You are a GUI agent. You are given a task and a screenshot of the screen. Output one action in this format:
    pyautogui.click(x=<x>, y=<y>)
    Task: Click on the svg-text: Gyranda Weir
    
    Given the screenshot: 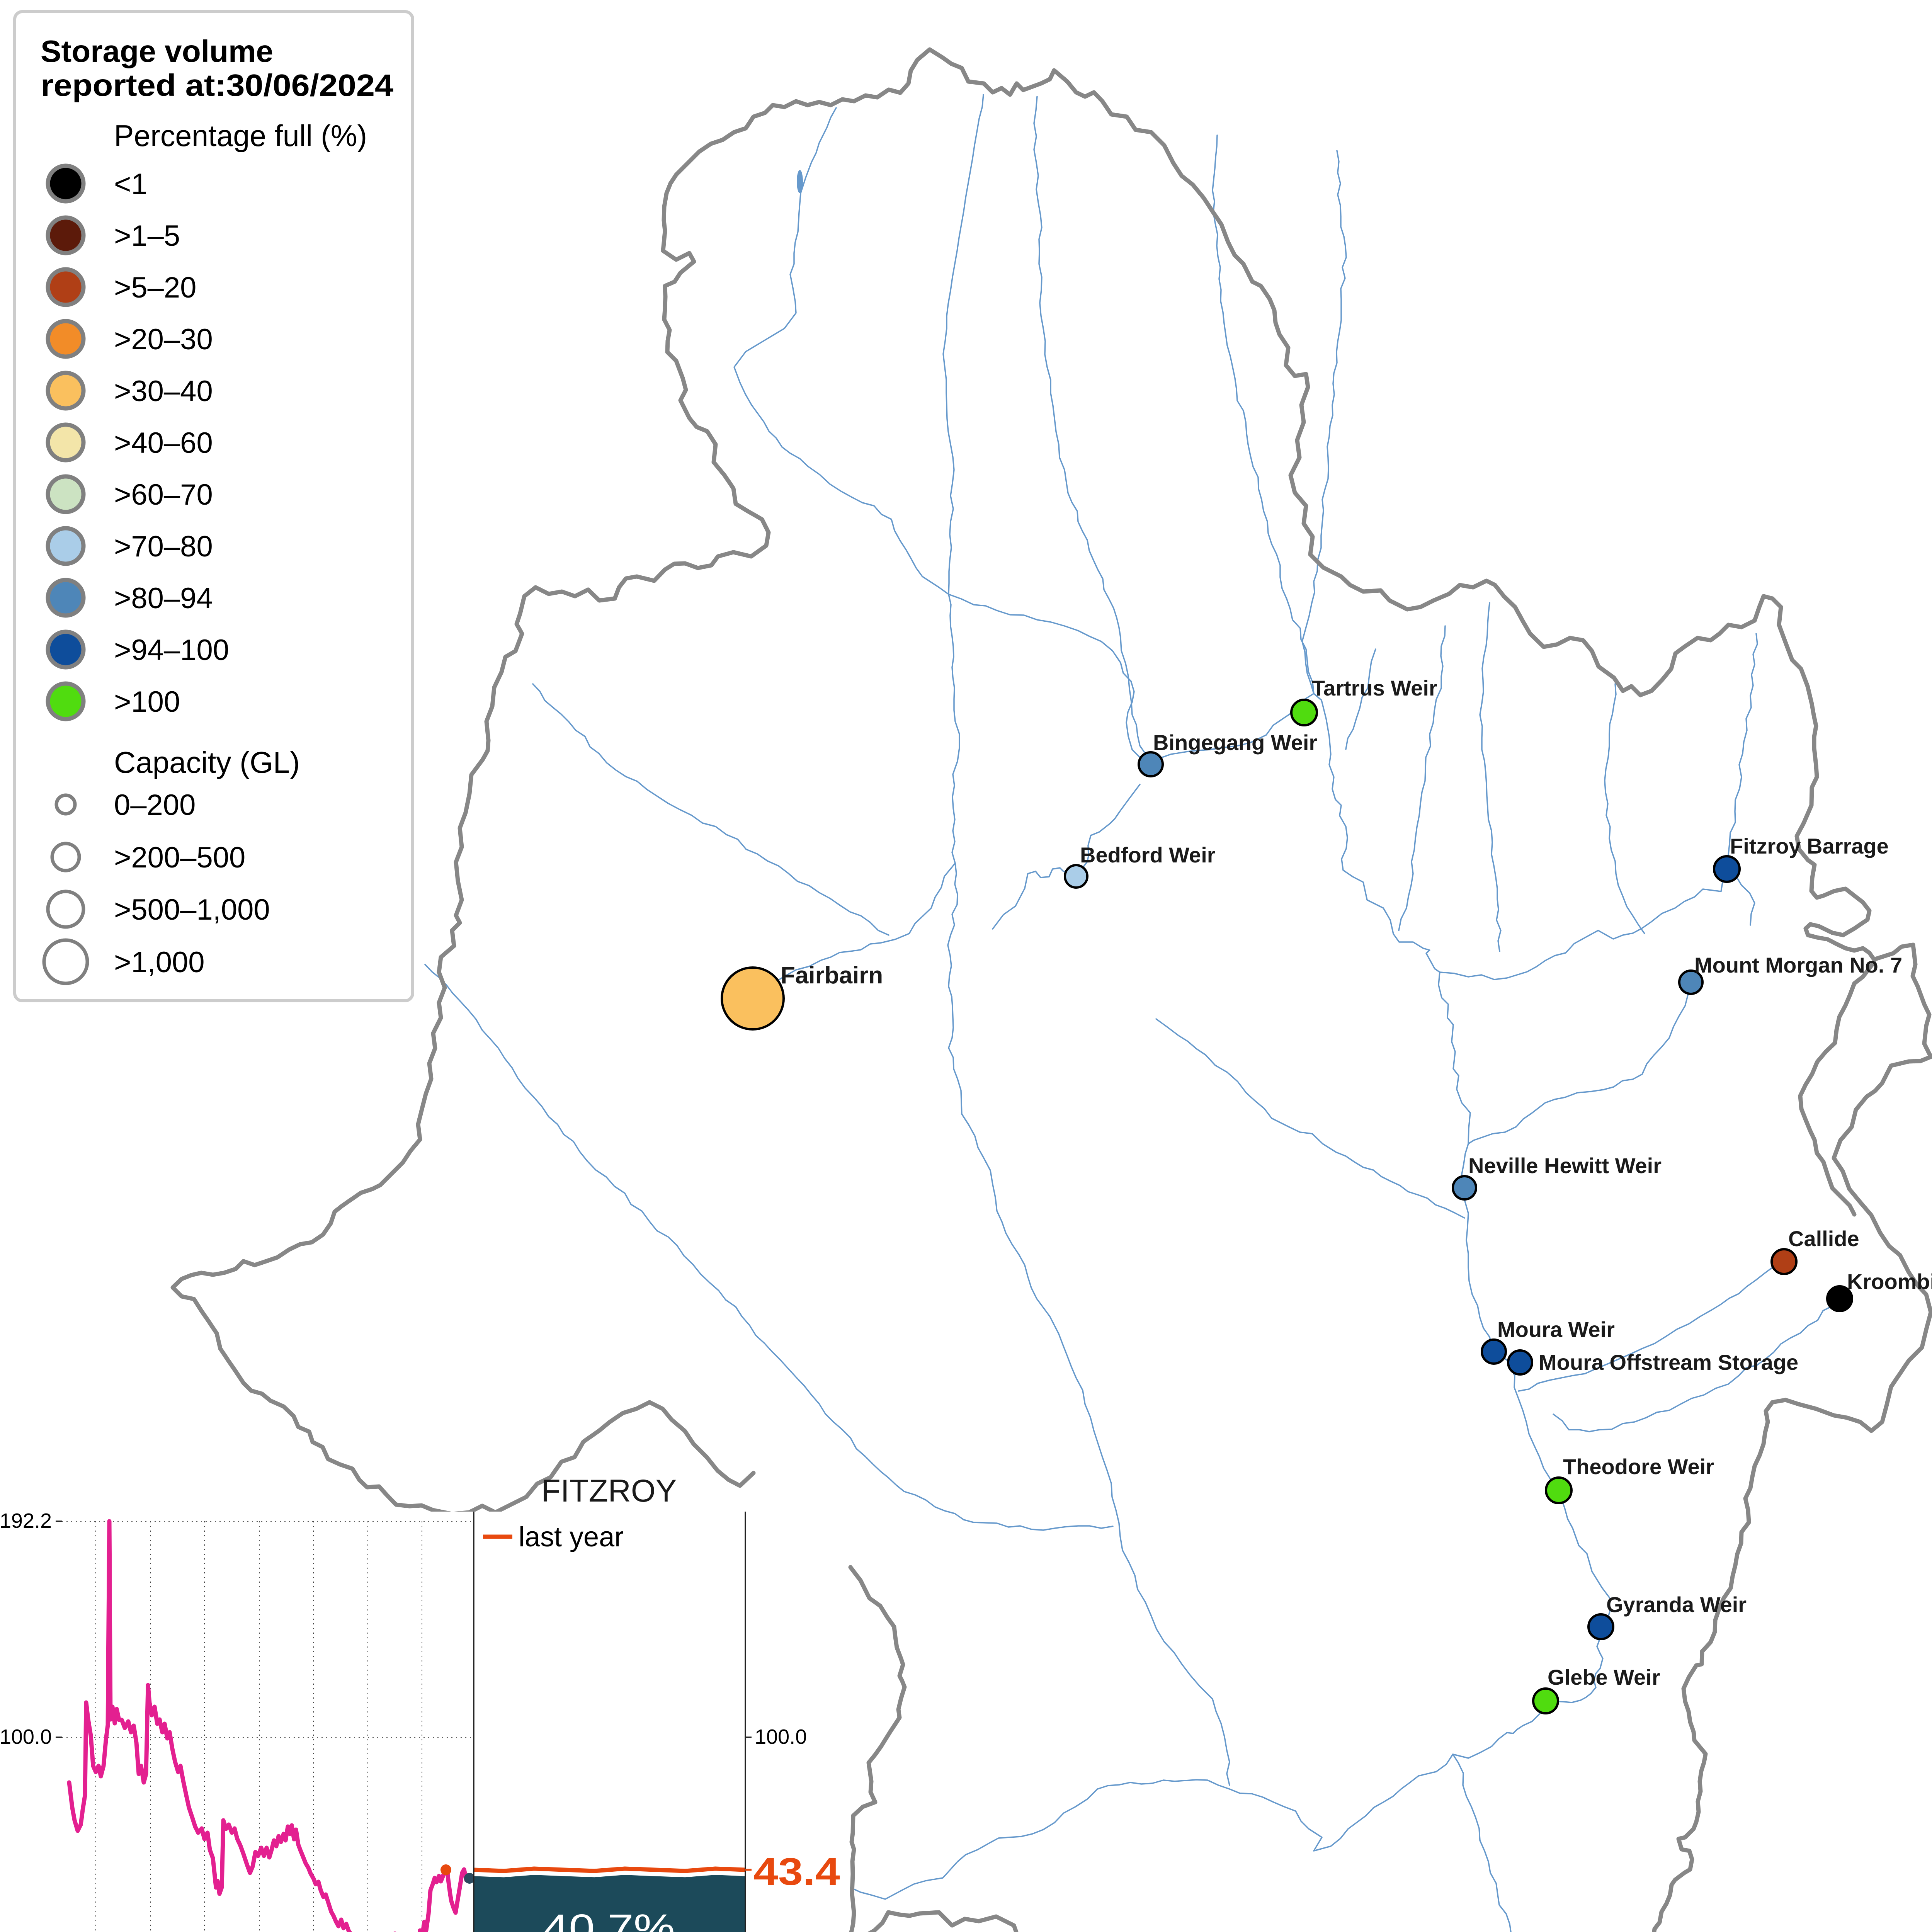 What is the action you would take?
    pyautogui.click(x=1676, y=1604)
    